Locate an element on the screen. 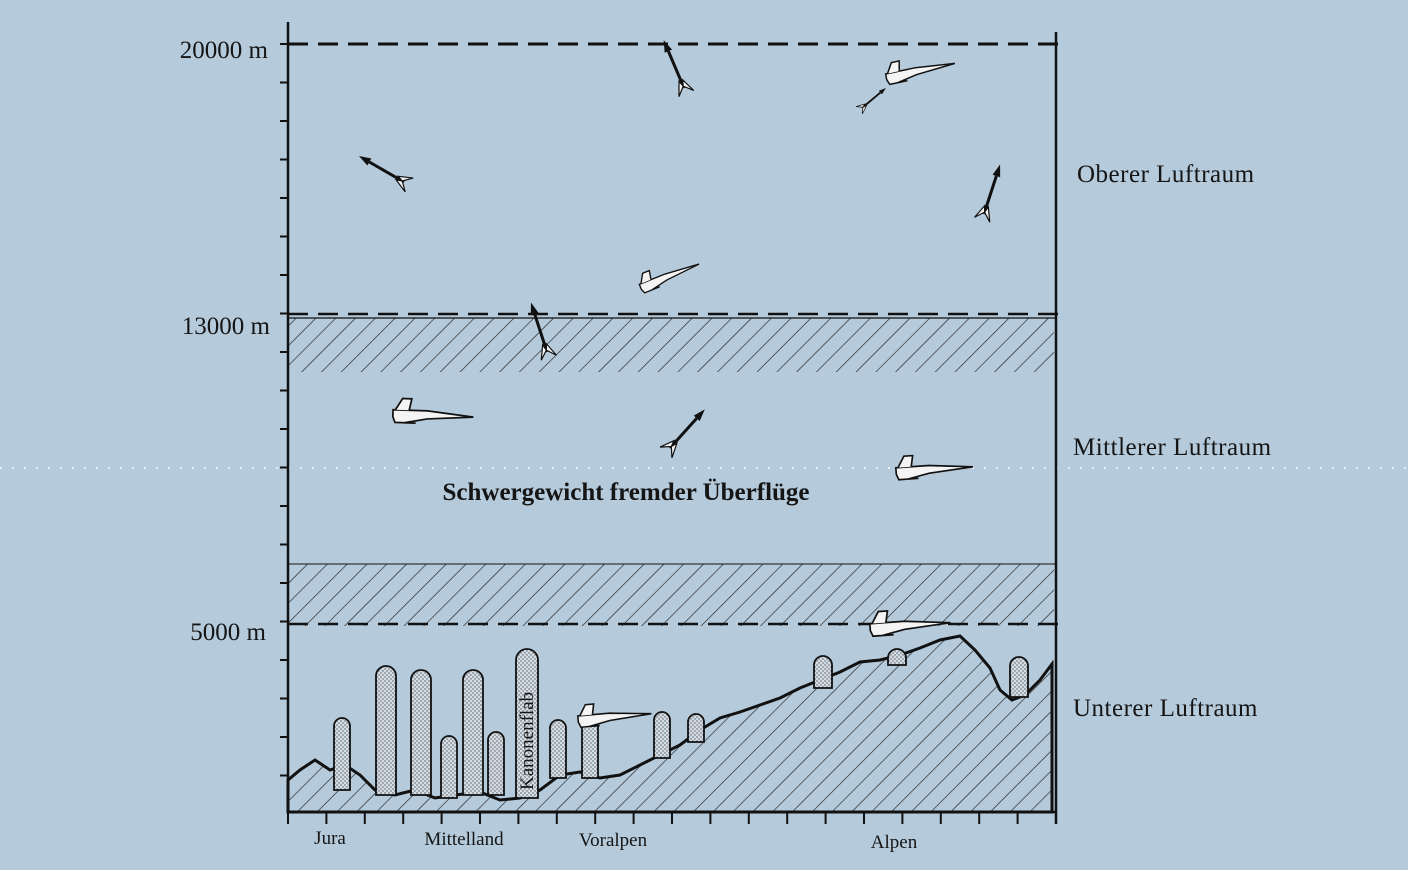 The image size is (1408, 870). lower-transition-band is located at coordinates (671, 595).